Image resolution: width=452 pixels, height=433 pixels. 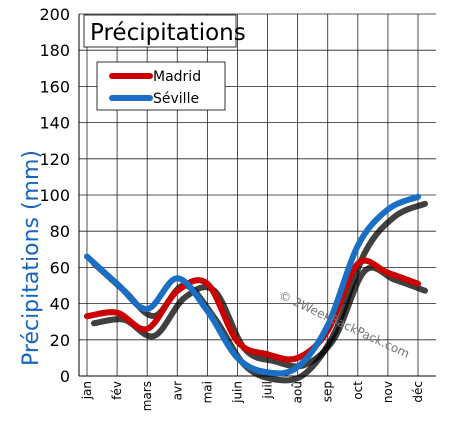 What do you see at coordinates (54, 123) in the screenshot?
I see `y-tick-label: 140` at bounding box center [54, 123].